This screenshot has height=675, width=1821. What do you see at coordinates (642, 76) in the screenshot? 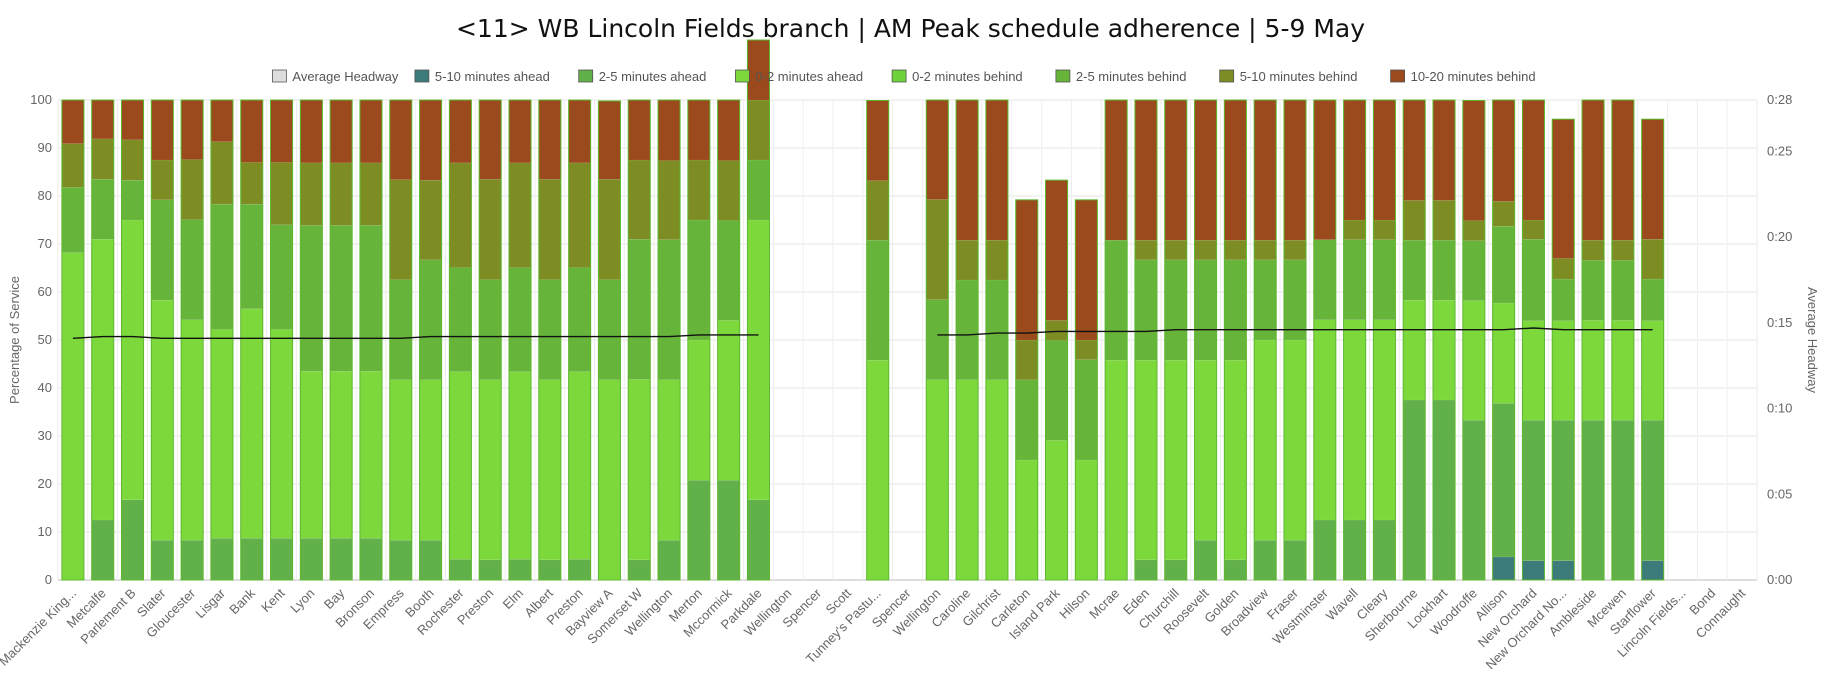
I see `legend-item: 2-5 minutes ahead` at bounding box center [642, 76].